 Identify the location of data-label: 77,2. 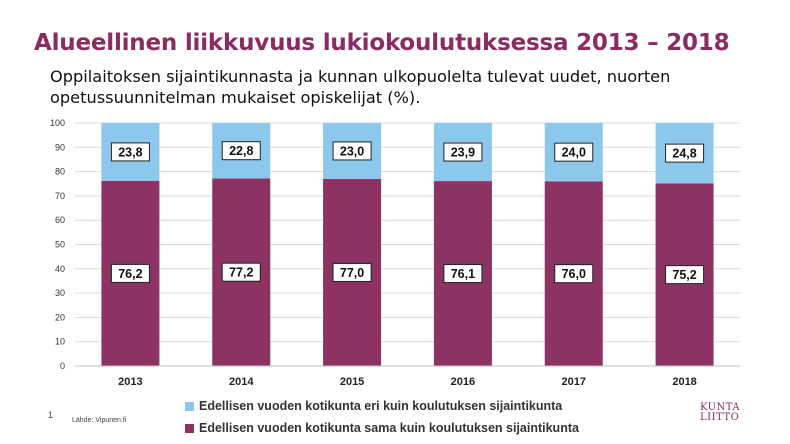
(241, 273).